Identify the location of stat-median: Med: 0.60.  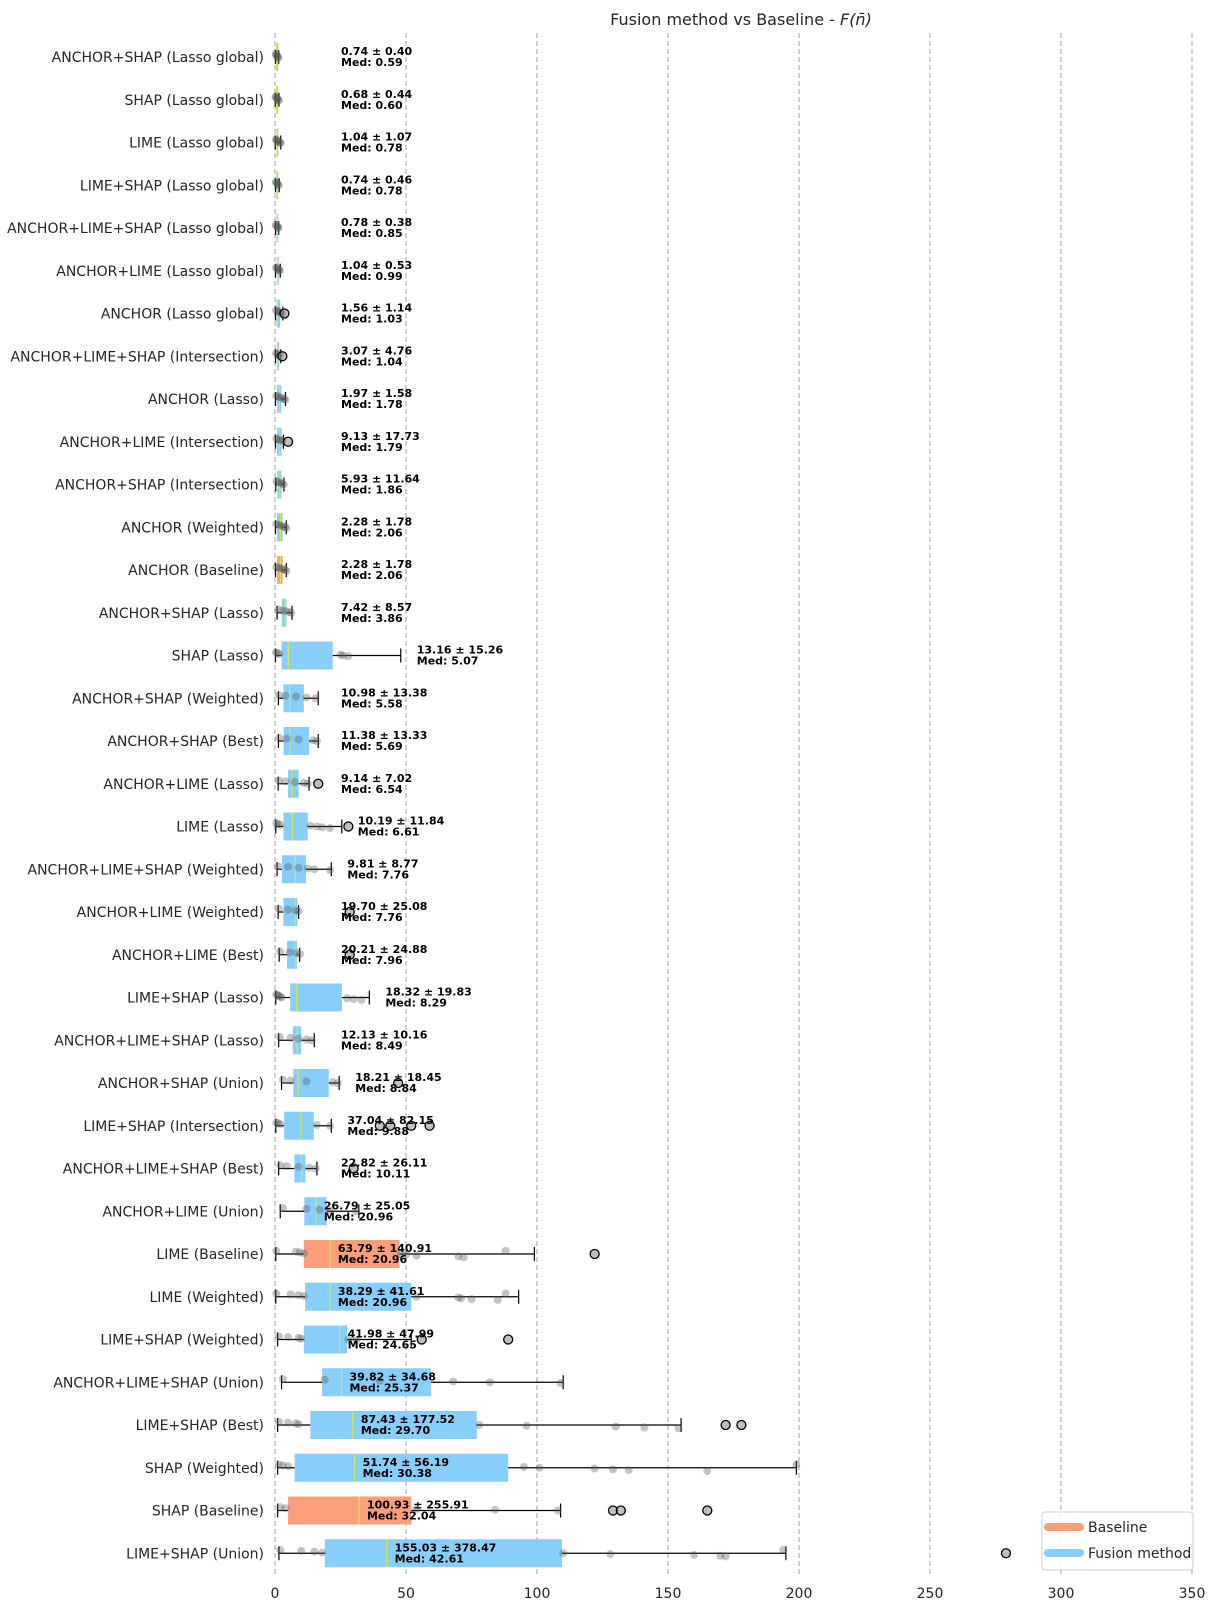
(372, 105).